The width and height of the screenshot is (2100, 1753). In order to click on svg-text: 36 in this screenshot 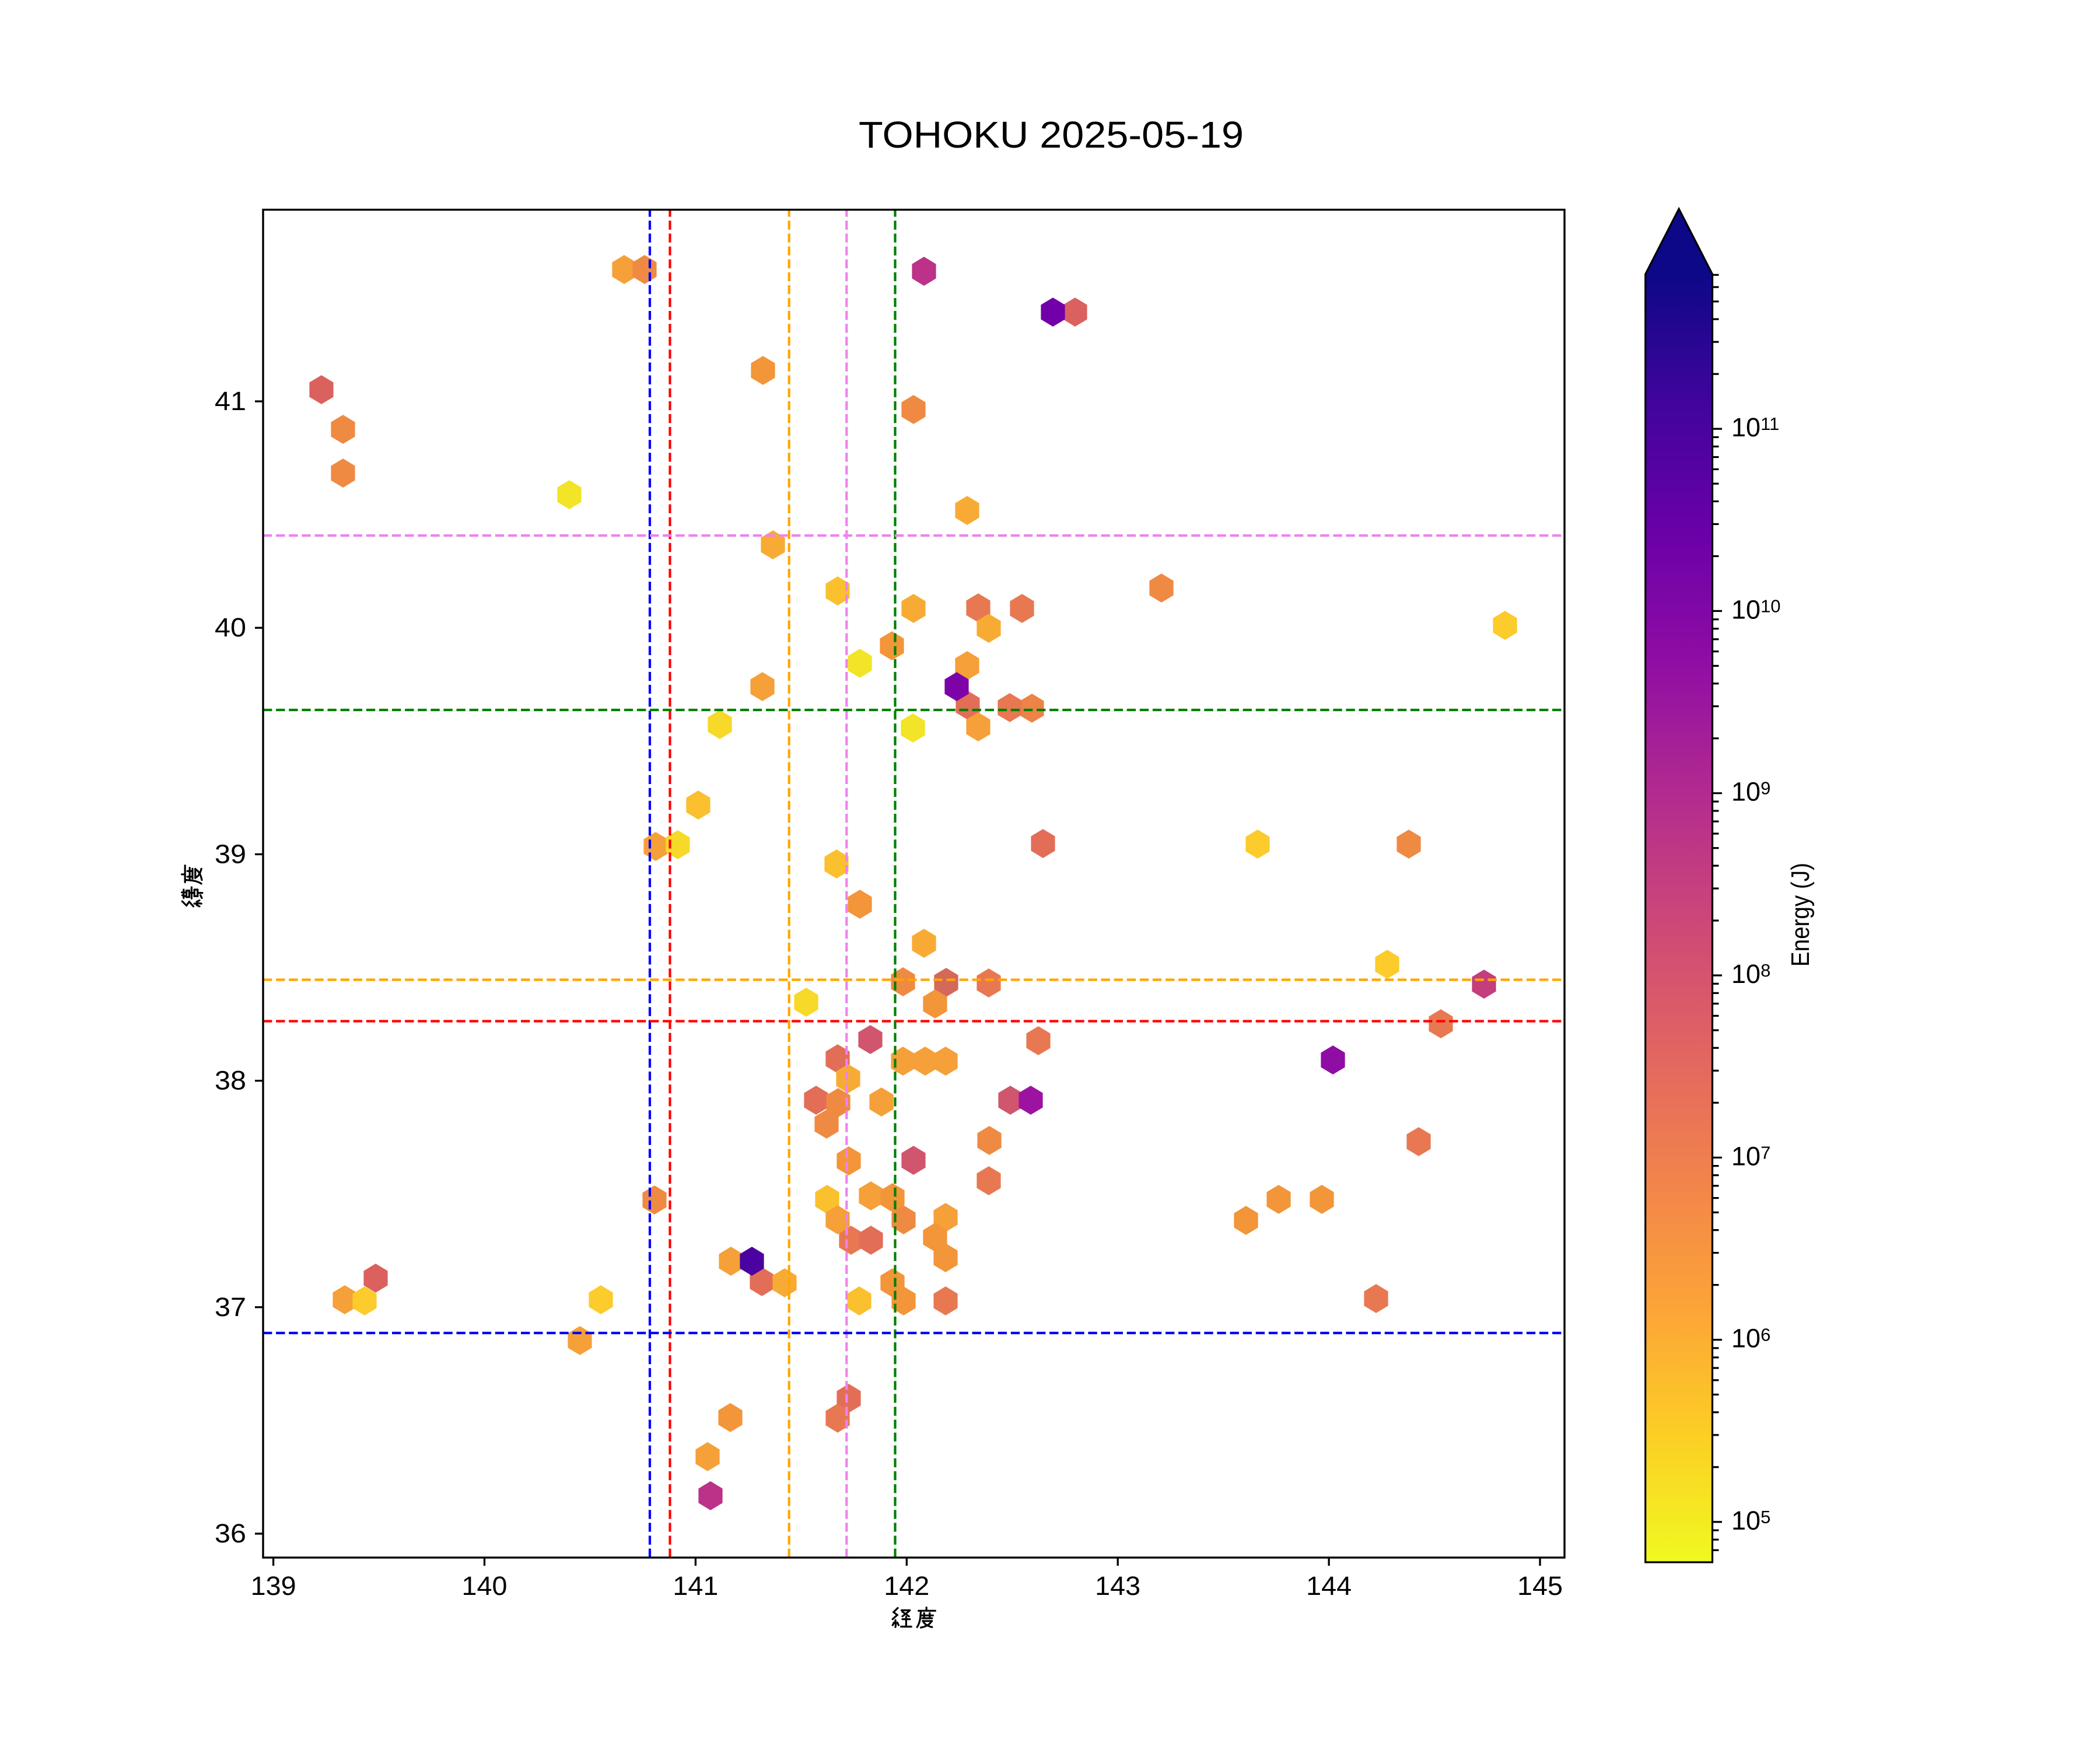, I will do `click(230, 1533)`.